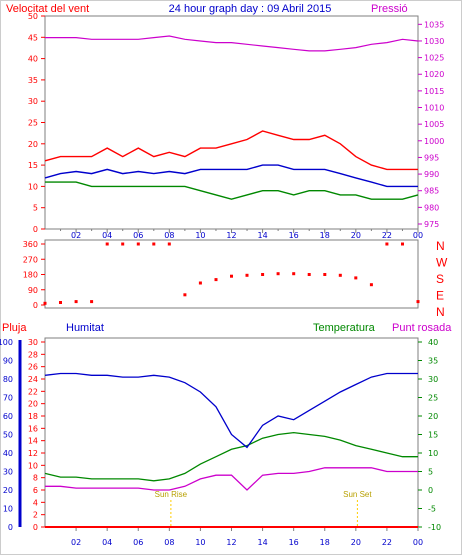  I want to click on rain-tick-label: 14, so click(33, 441).